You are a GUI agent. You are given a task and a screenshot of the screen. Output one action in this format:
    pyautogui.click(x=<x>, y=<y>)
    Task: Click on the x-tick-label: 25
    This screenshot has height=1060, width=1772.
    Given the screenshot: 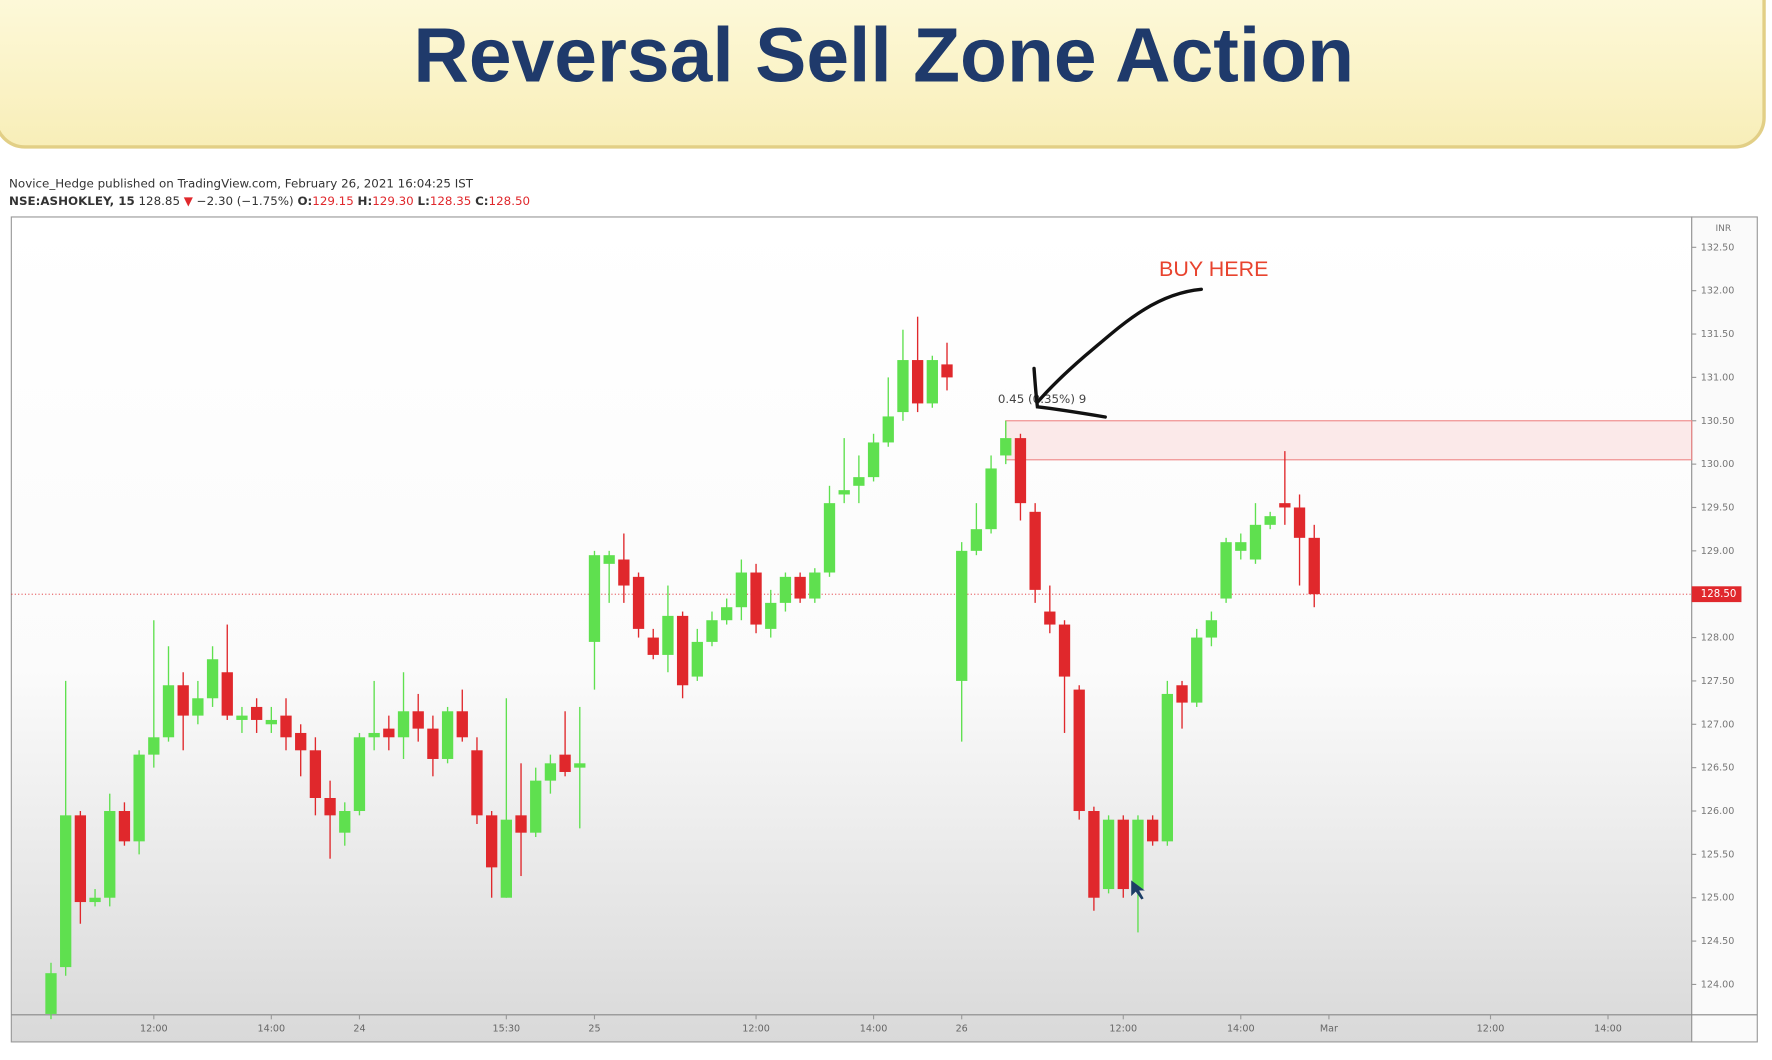 What is the action you would take?
    pyautogui.click(x=594, y=1028)
    